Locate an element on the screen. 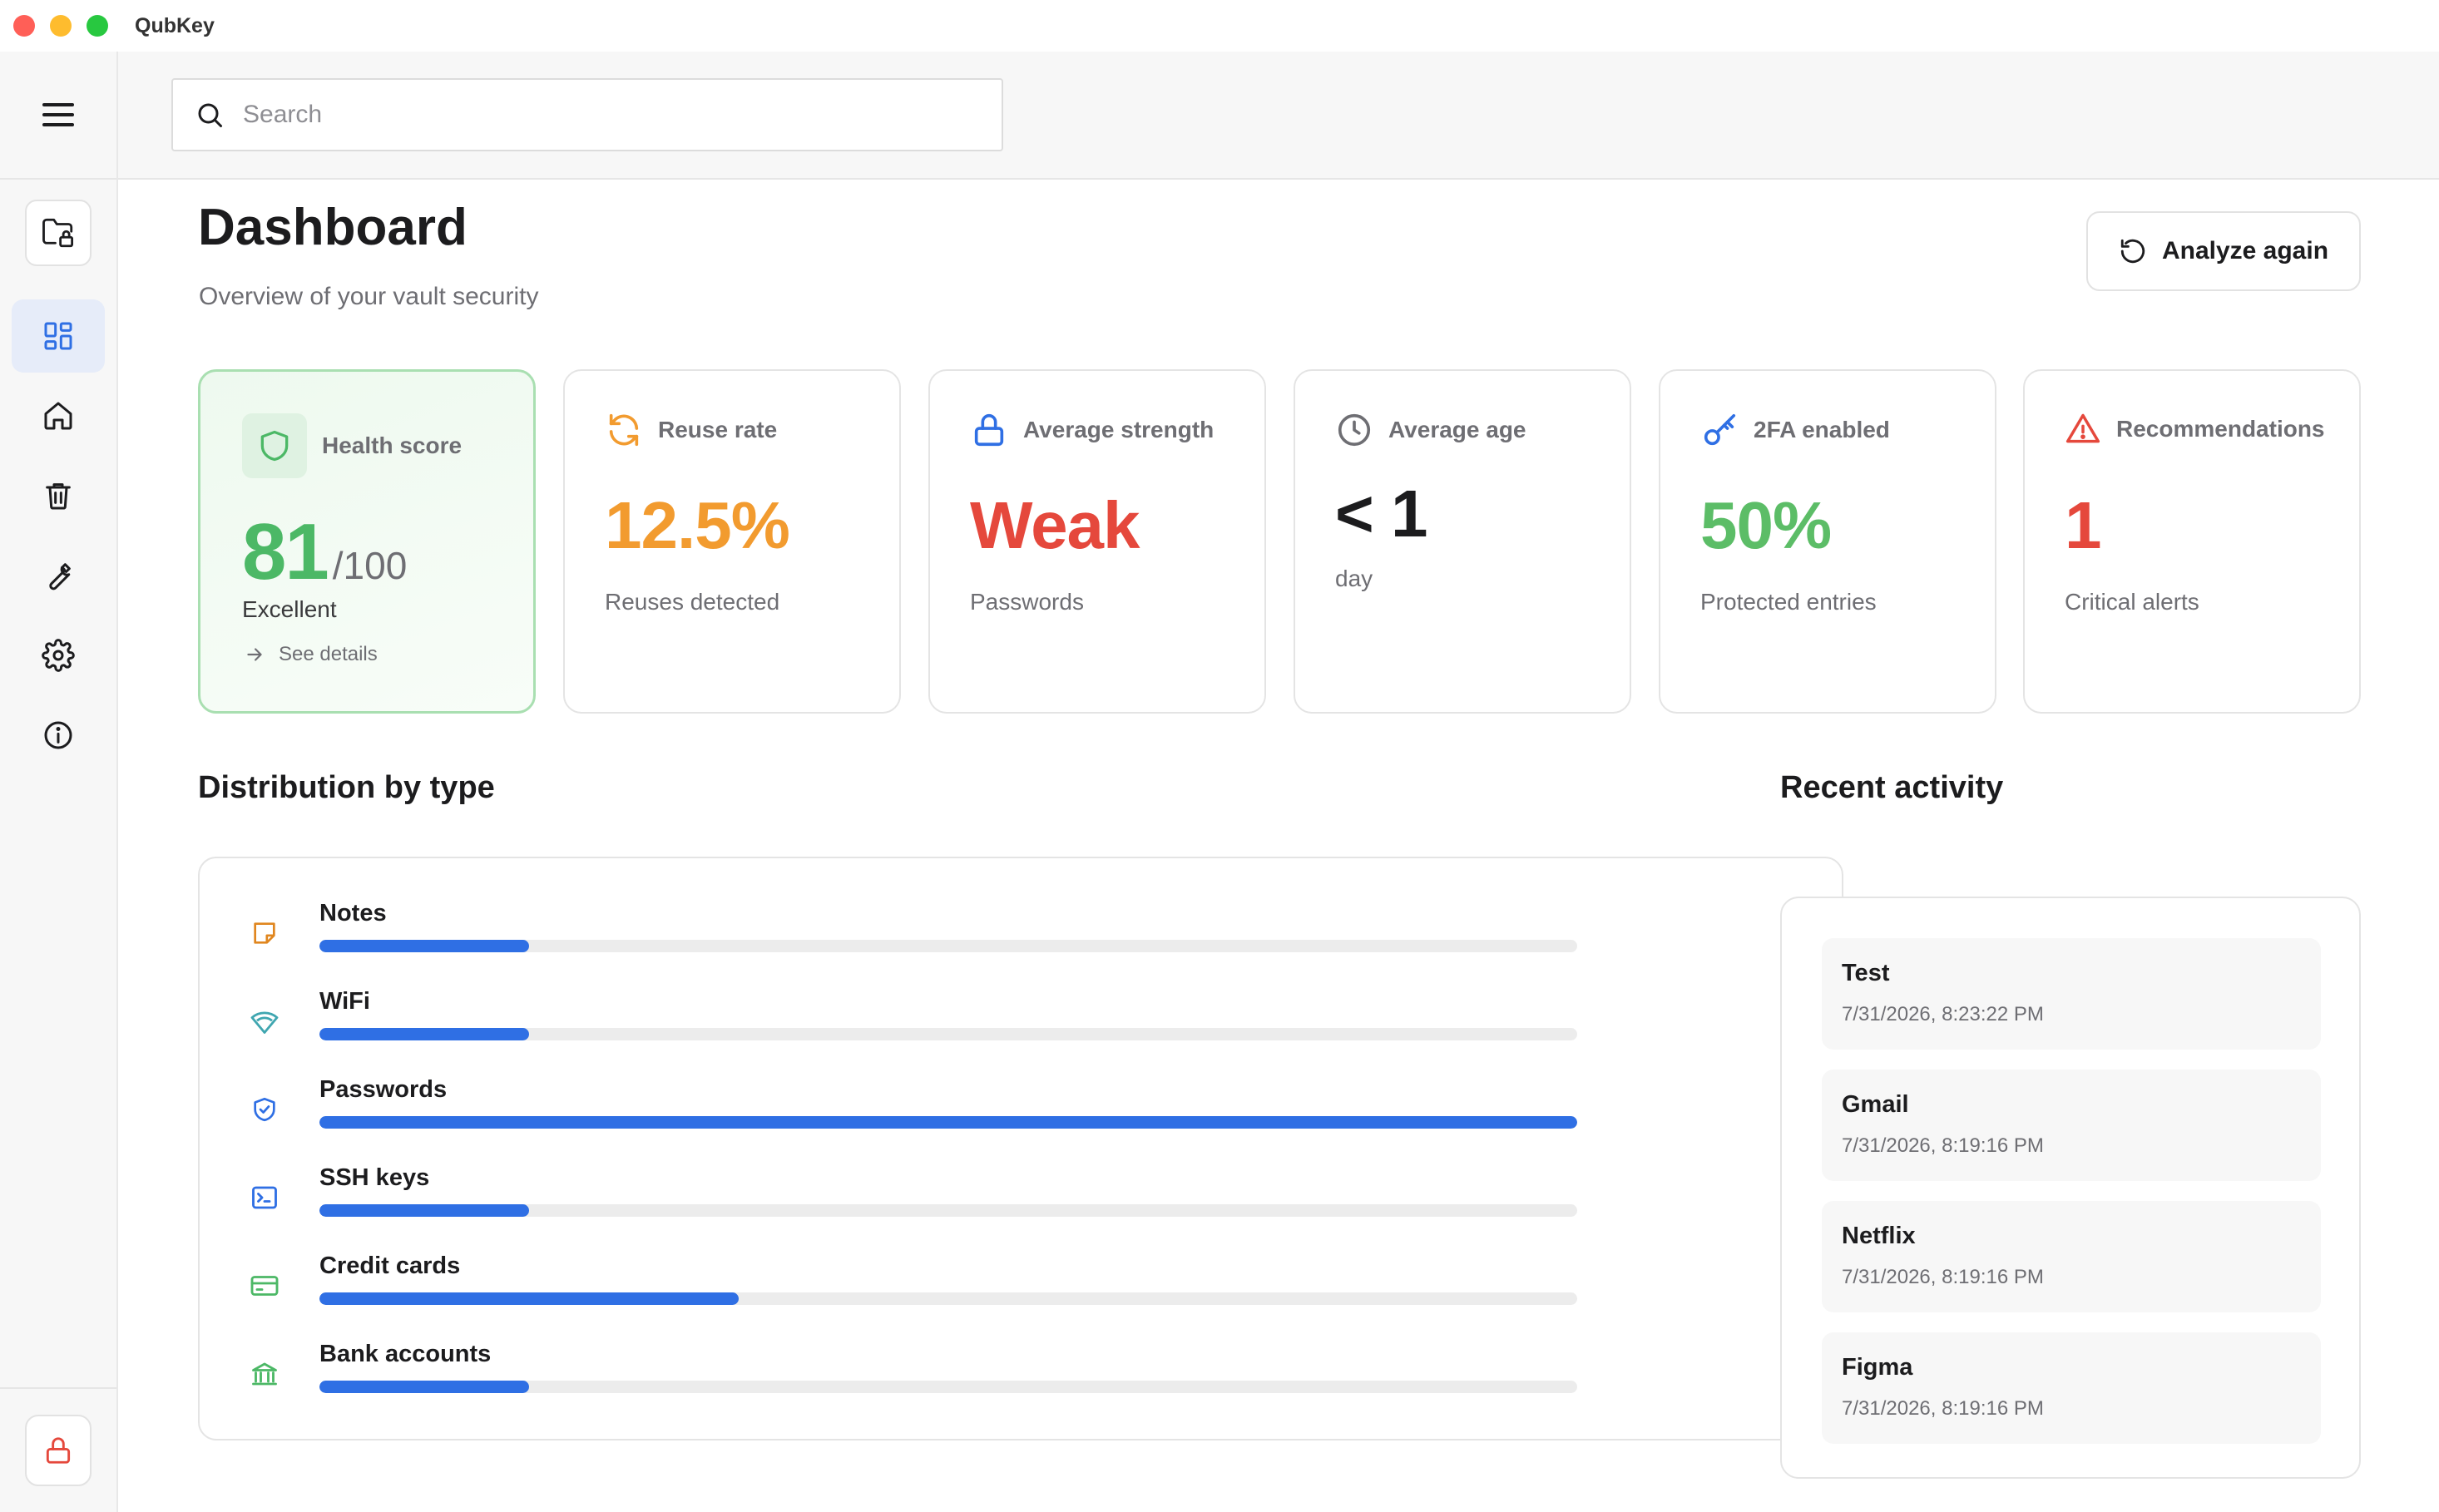 Image resolution: width=2439 pixels, height=1512 pixels. window-controls is located at coordinates (60, 26).